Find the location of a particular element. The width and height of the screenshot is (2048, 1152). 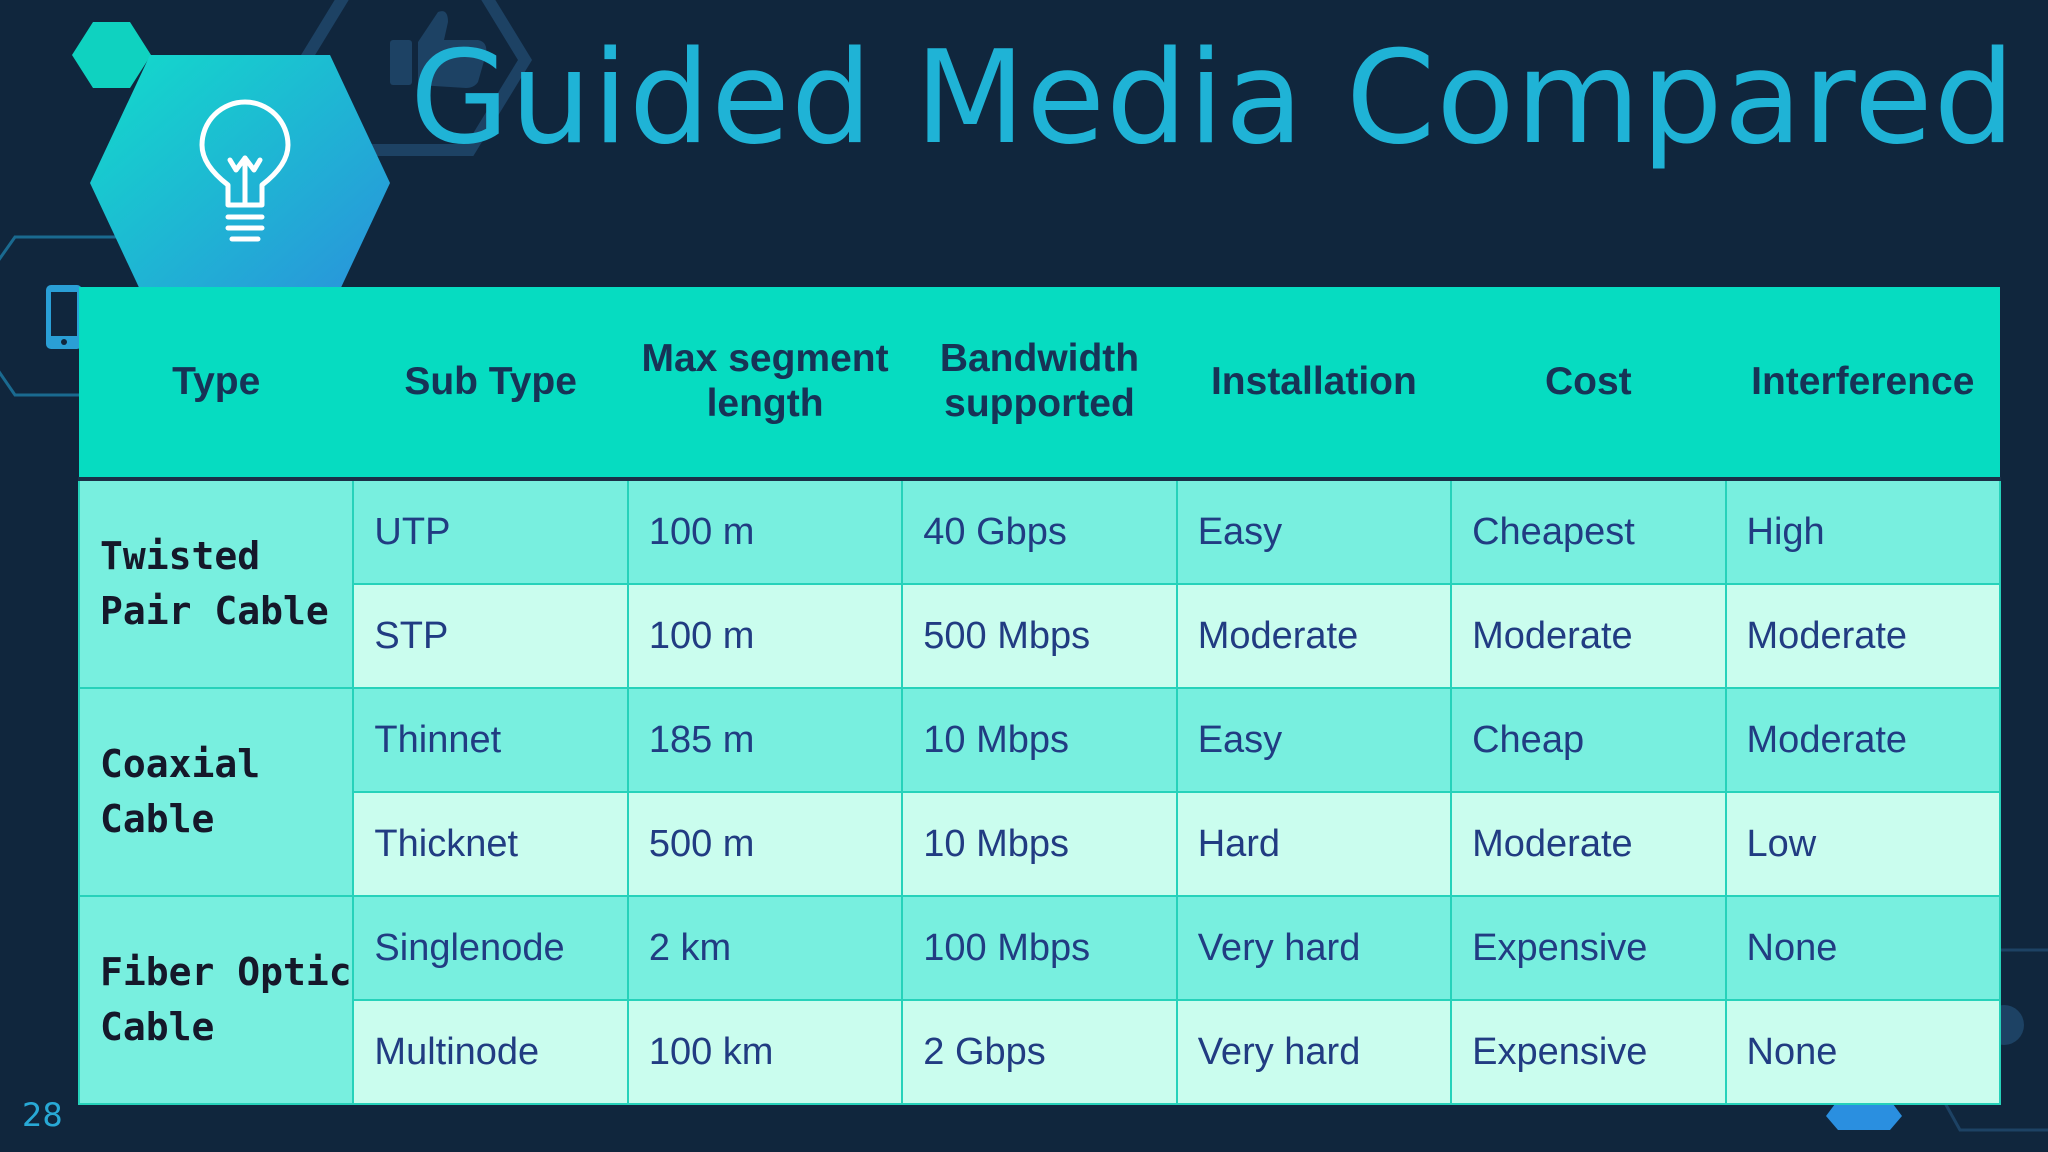

type-coaxial: Coaxial Cable is located at coordinates (216, 792).